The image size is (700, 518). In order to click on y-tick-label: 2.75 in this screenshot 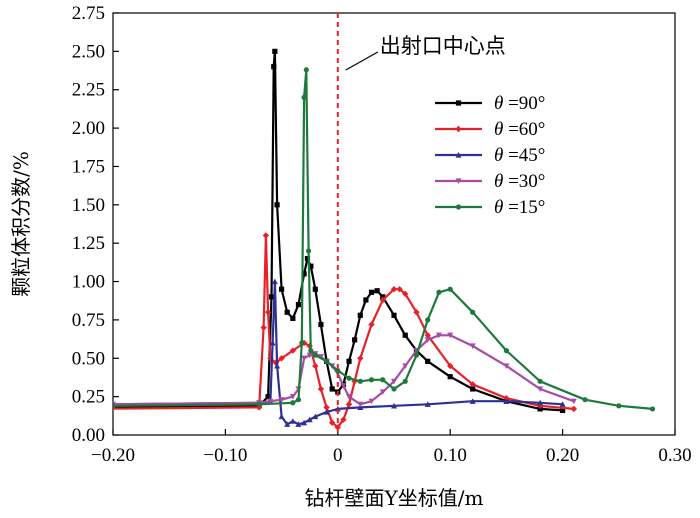, I will do `click(88, 13)`.